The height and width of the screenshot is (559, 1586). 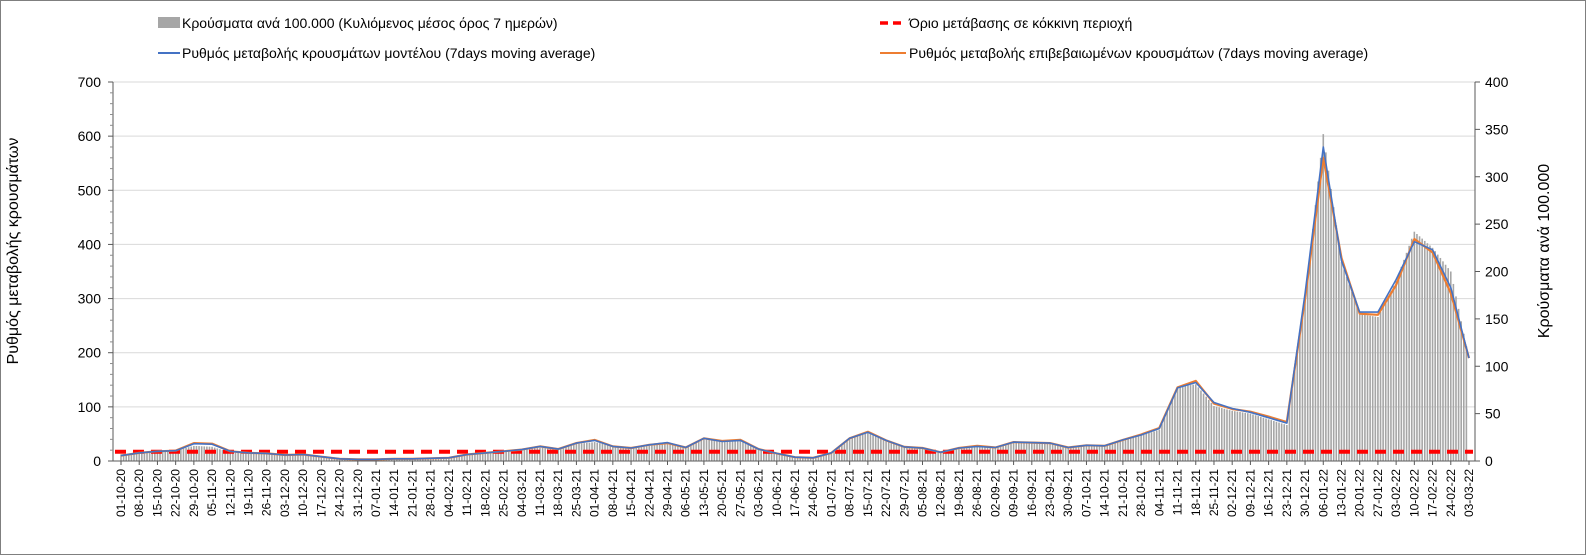 I want to click on x-tick-label: 02-12-21, so click(x=1232, y=493).